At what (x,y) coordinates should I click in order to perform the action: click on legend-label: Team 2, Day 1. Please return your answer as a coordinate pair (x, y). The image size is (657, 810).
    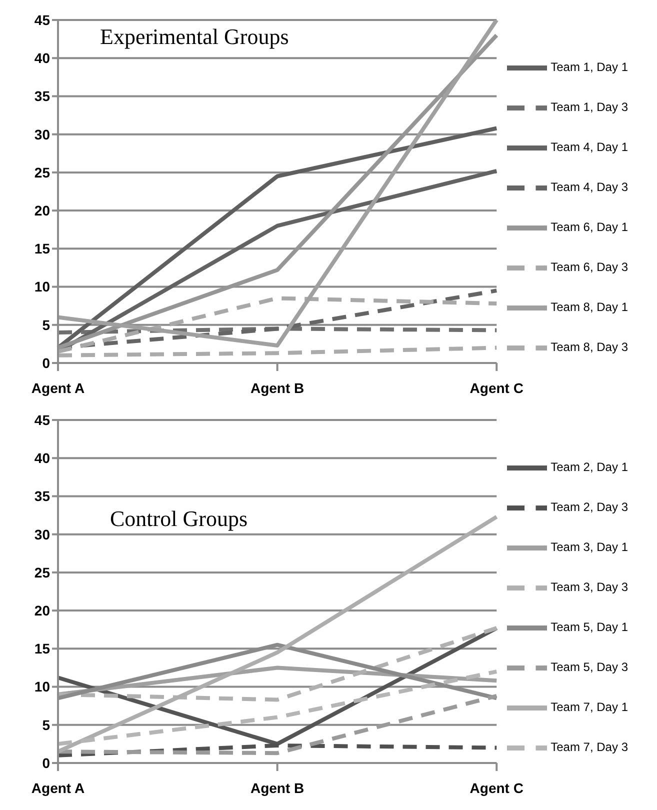
    Looking at the image, I should click on (589, 467).